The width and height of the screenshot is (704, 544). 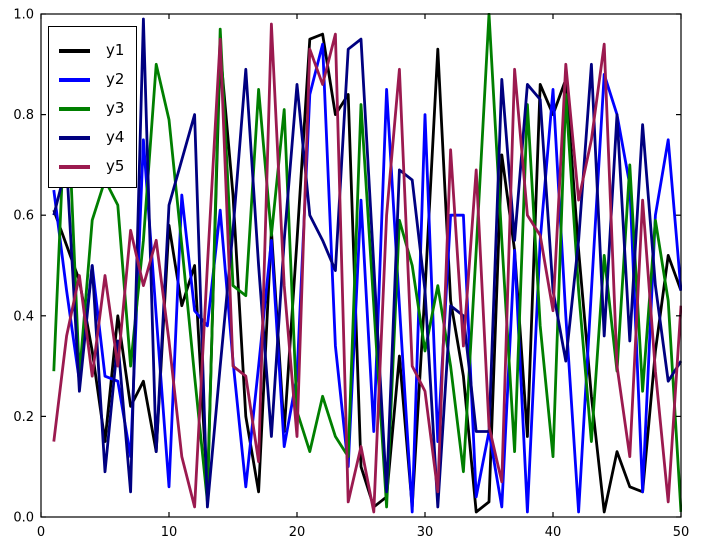 What do you see at coordinates (297, 532) in the screenshot?
I see `x-axis-tick-label: 20` at bounding box center [297, 532].